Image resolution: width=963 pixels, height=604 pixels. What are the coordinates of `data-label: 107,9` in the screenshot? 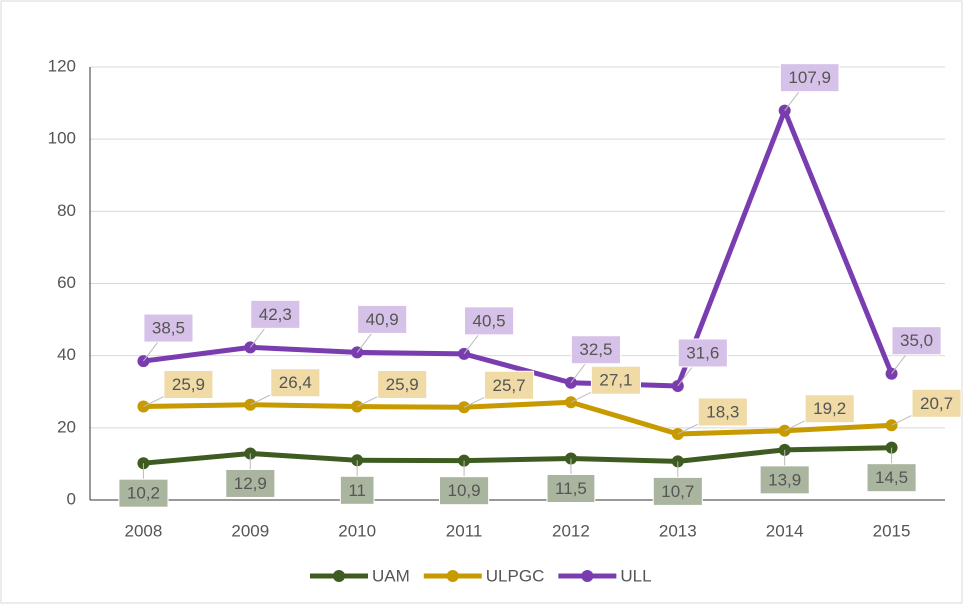 It's located at (809, 78).